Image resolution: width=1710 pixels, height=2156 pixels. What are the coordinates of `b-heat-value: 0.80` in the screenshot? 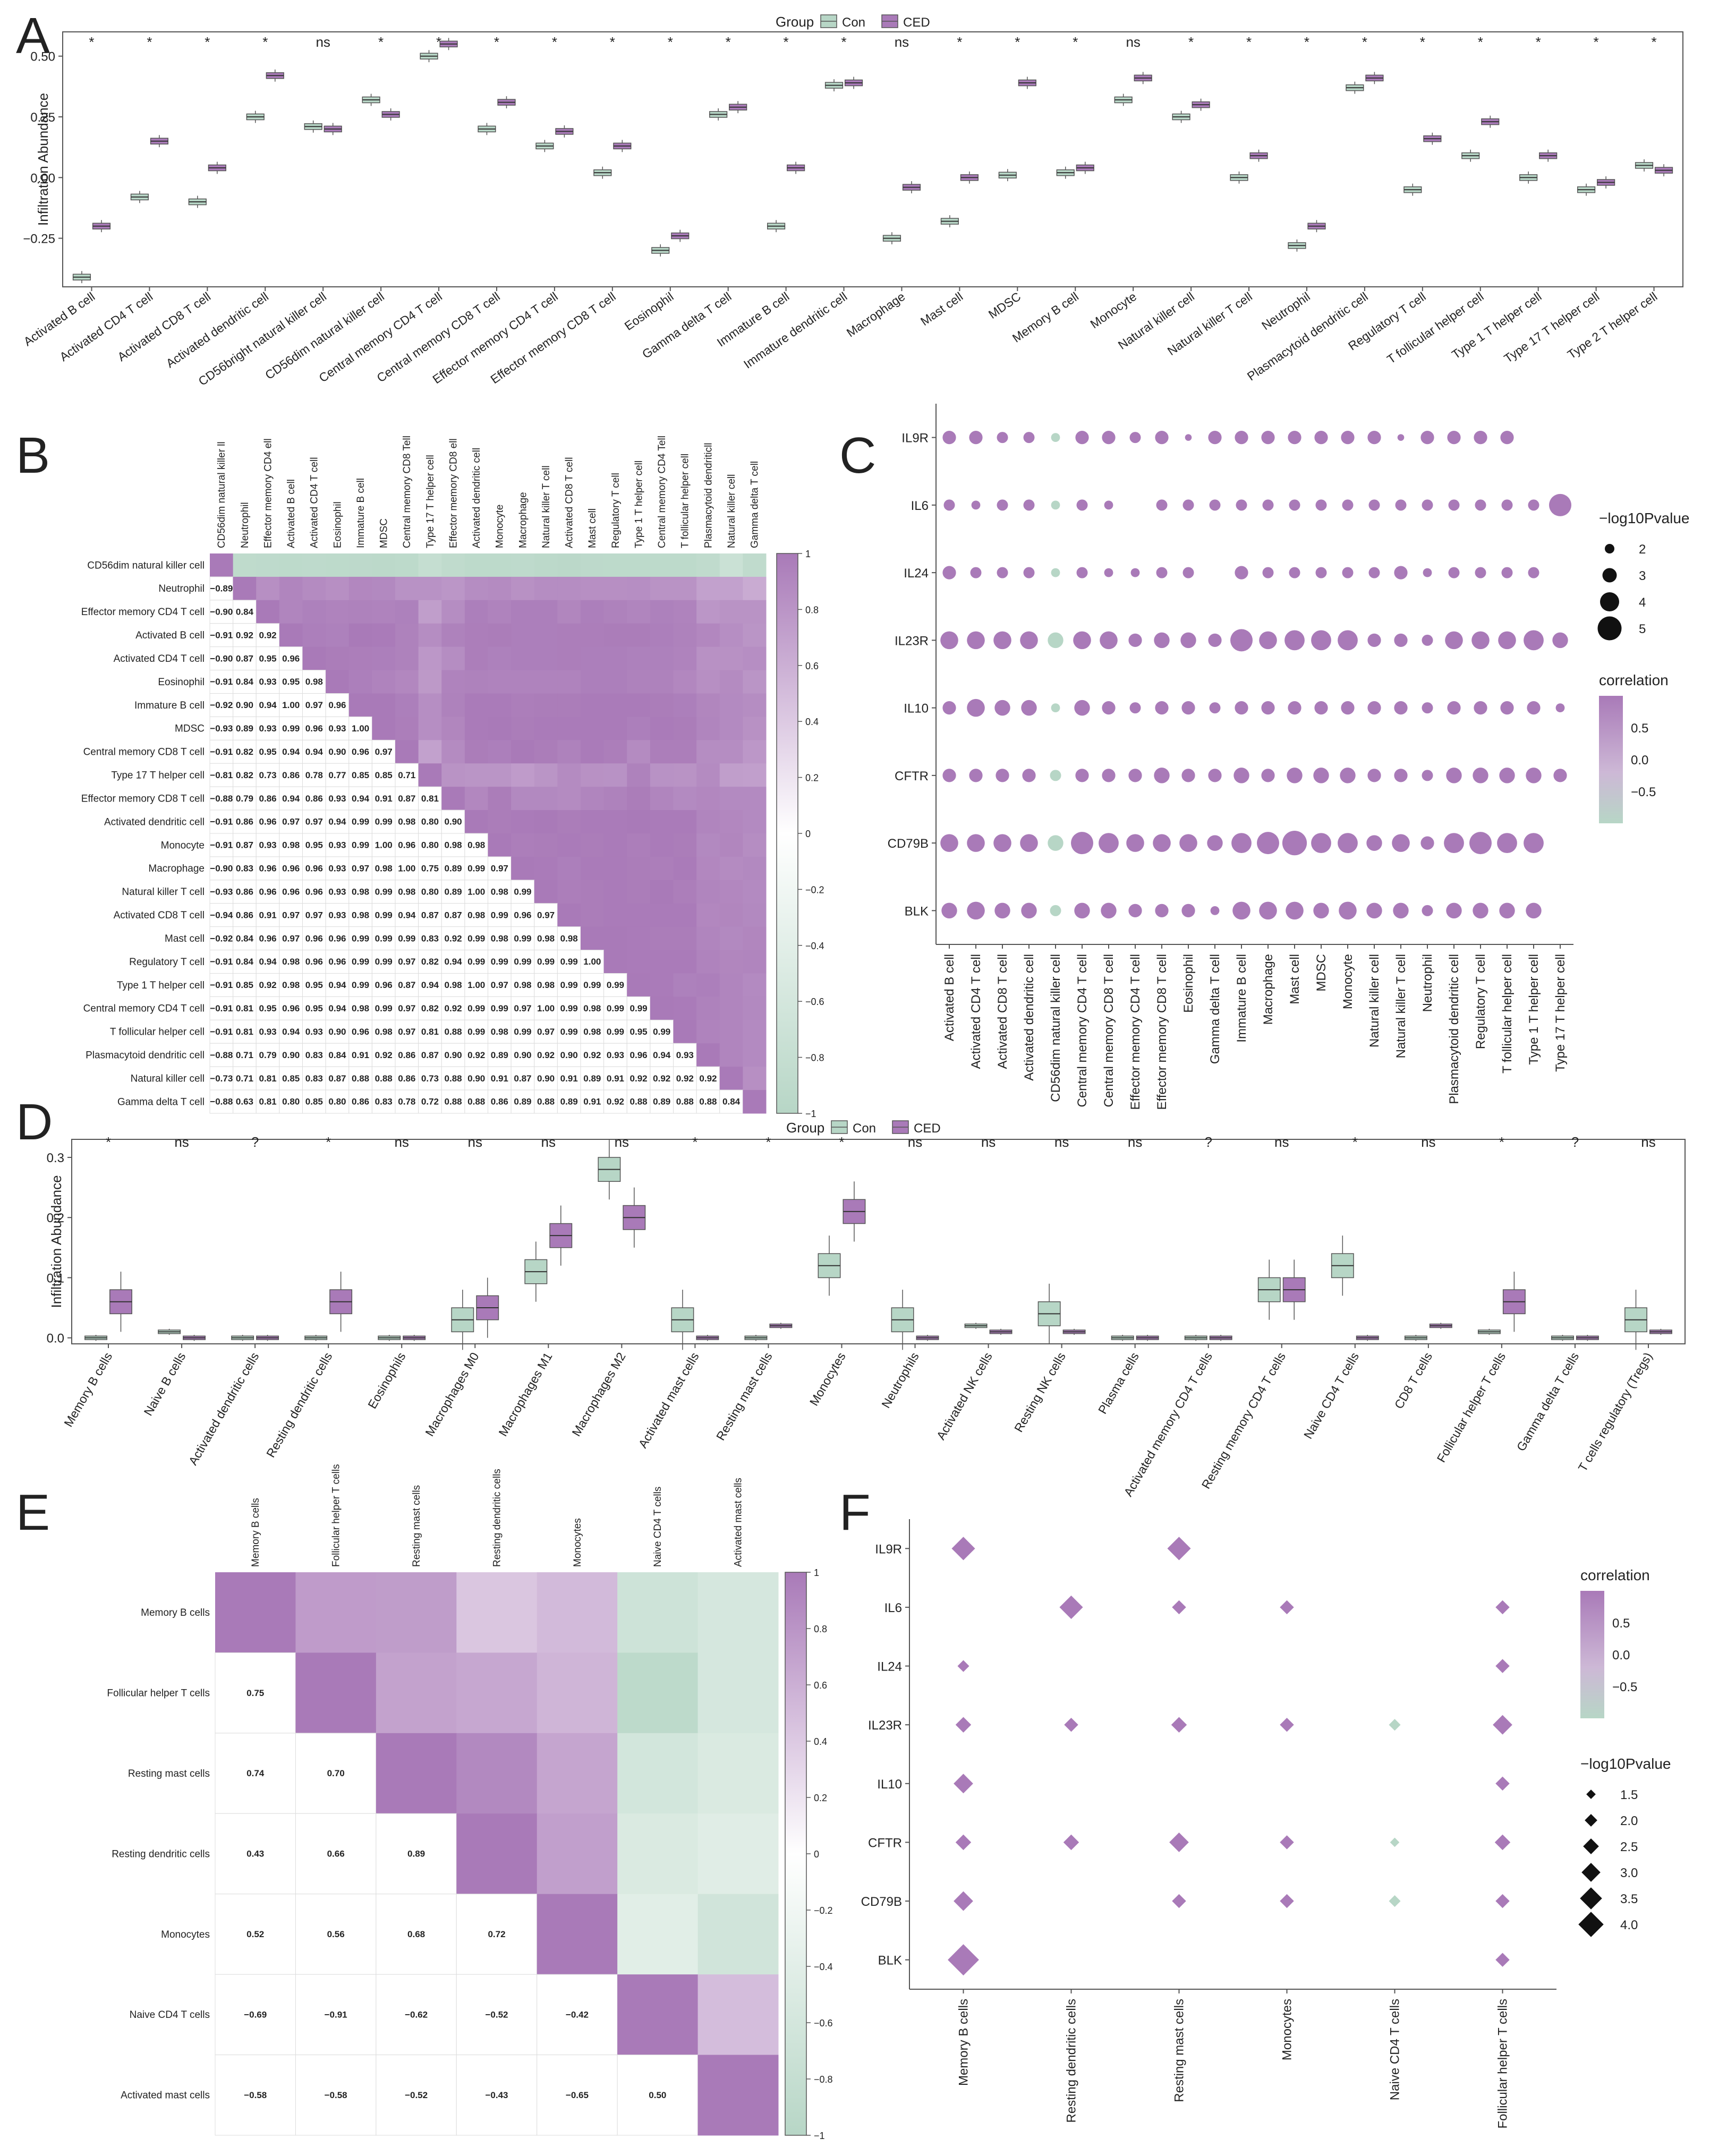 It's located at (430, 892).